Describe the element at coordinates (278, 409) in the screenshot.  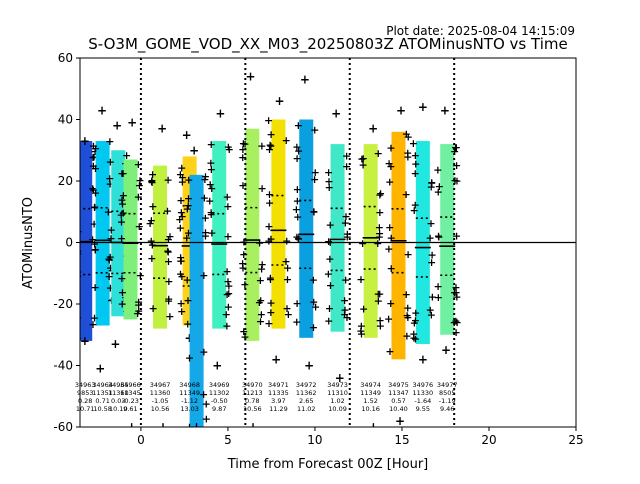
I see `stat-std: 11.29` at that location.